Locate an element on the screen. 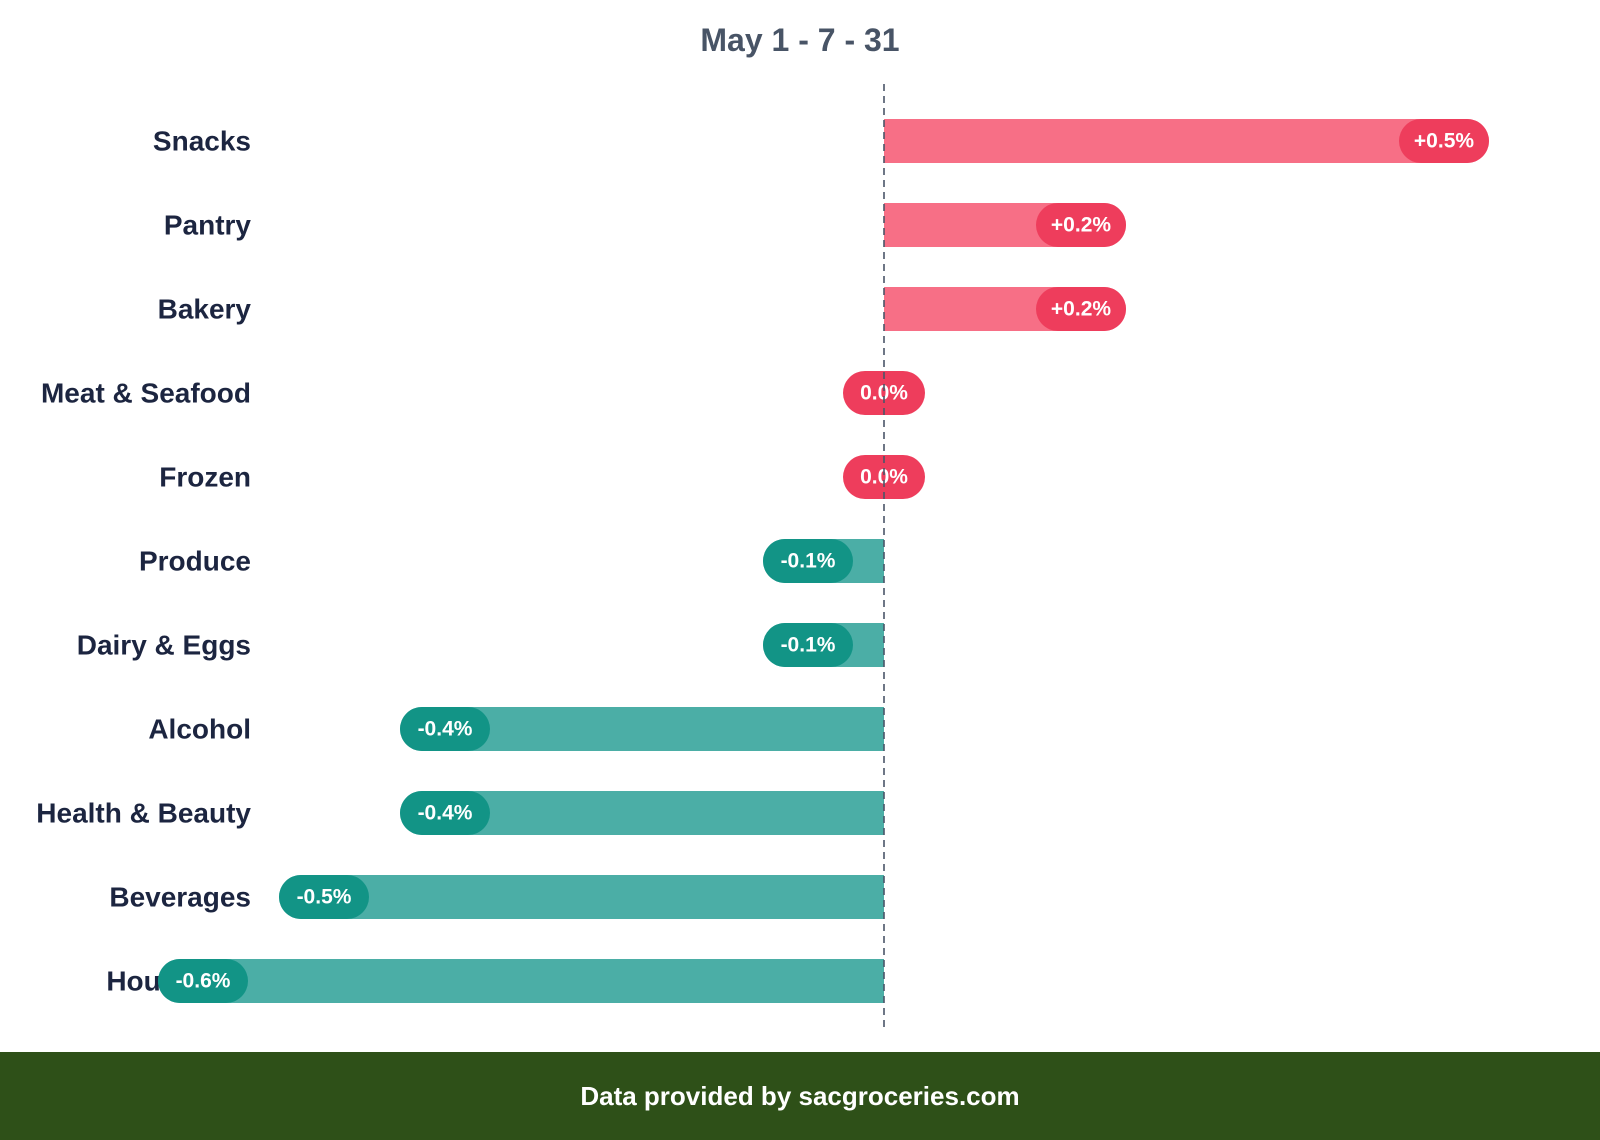 This screenshot has height=1140, width=1600. category-label: Dairy & Eggs is located at coordinates (164, 645).